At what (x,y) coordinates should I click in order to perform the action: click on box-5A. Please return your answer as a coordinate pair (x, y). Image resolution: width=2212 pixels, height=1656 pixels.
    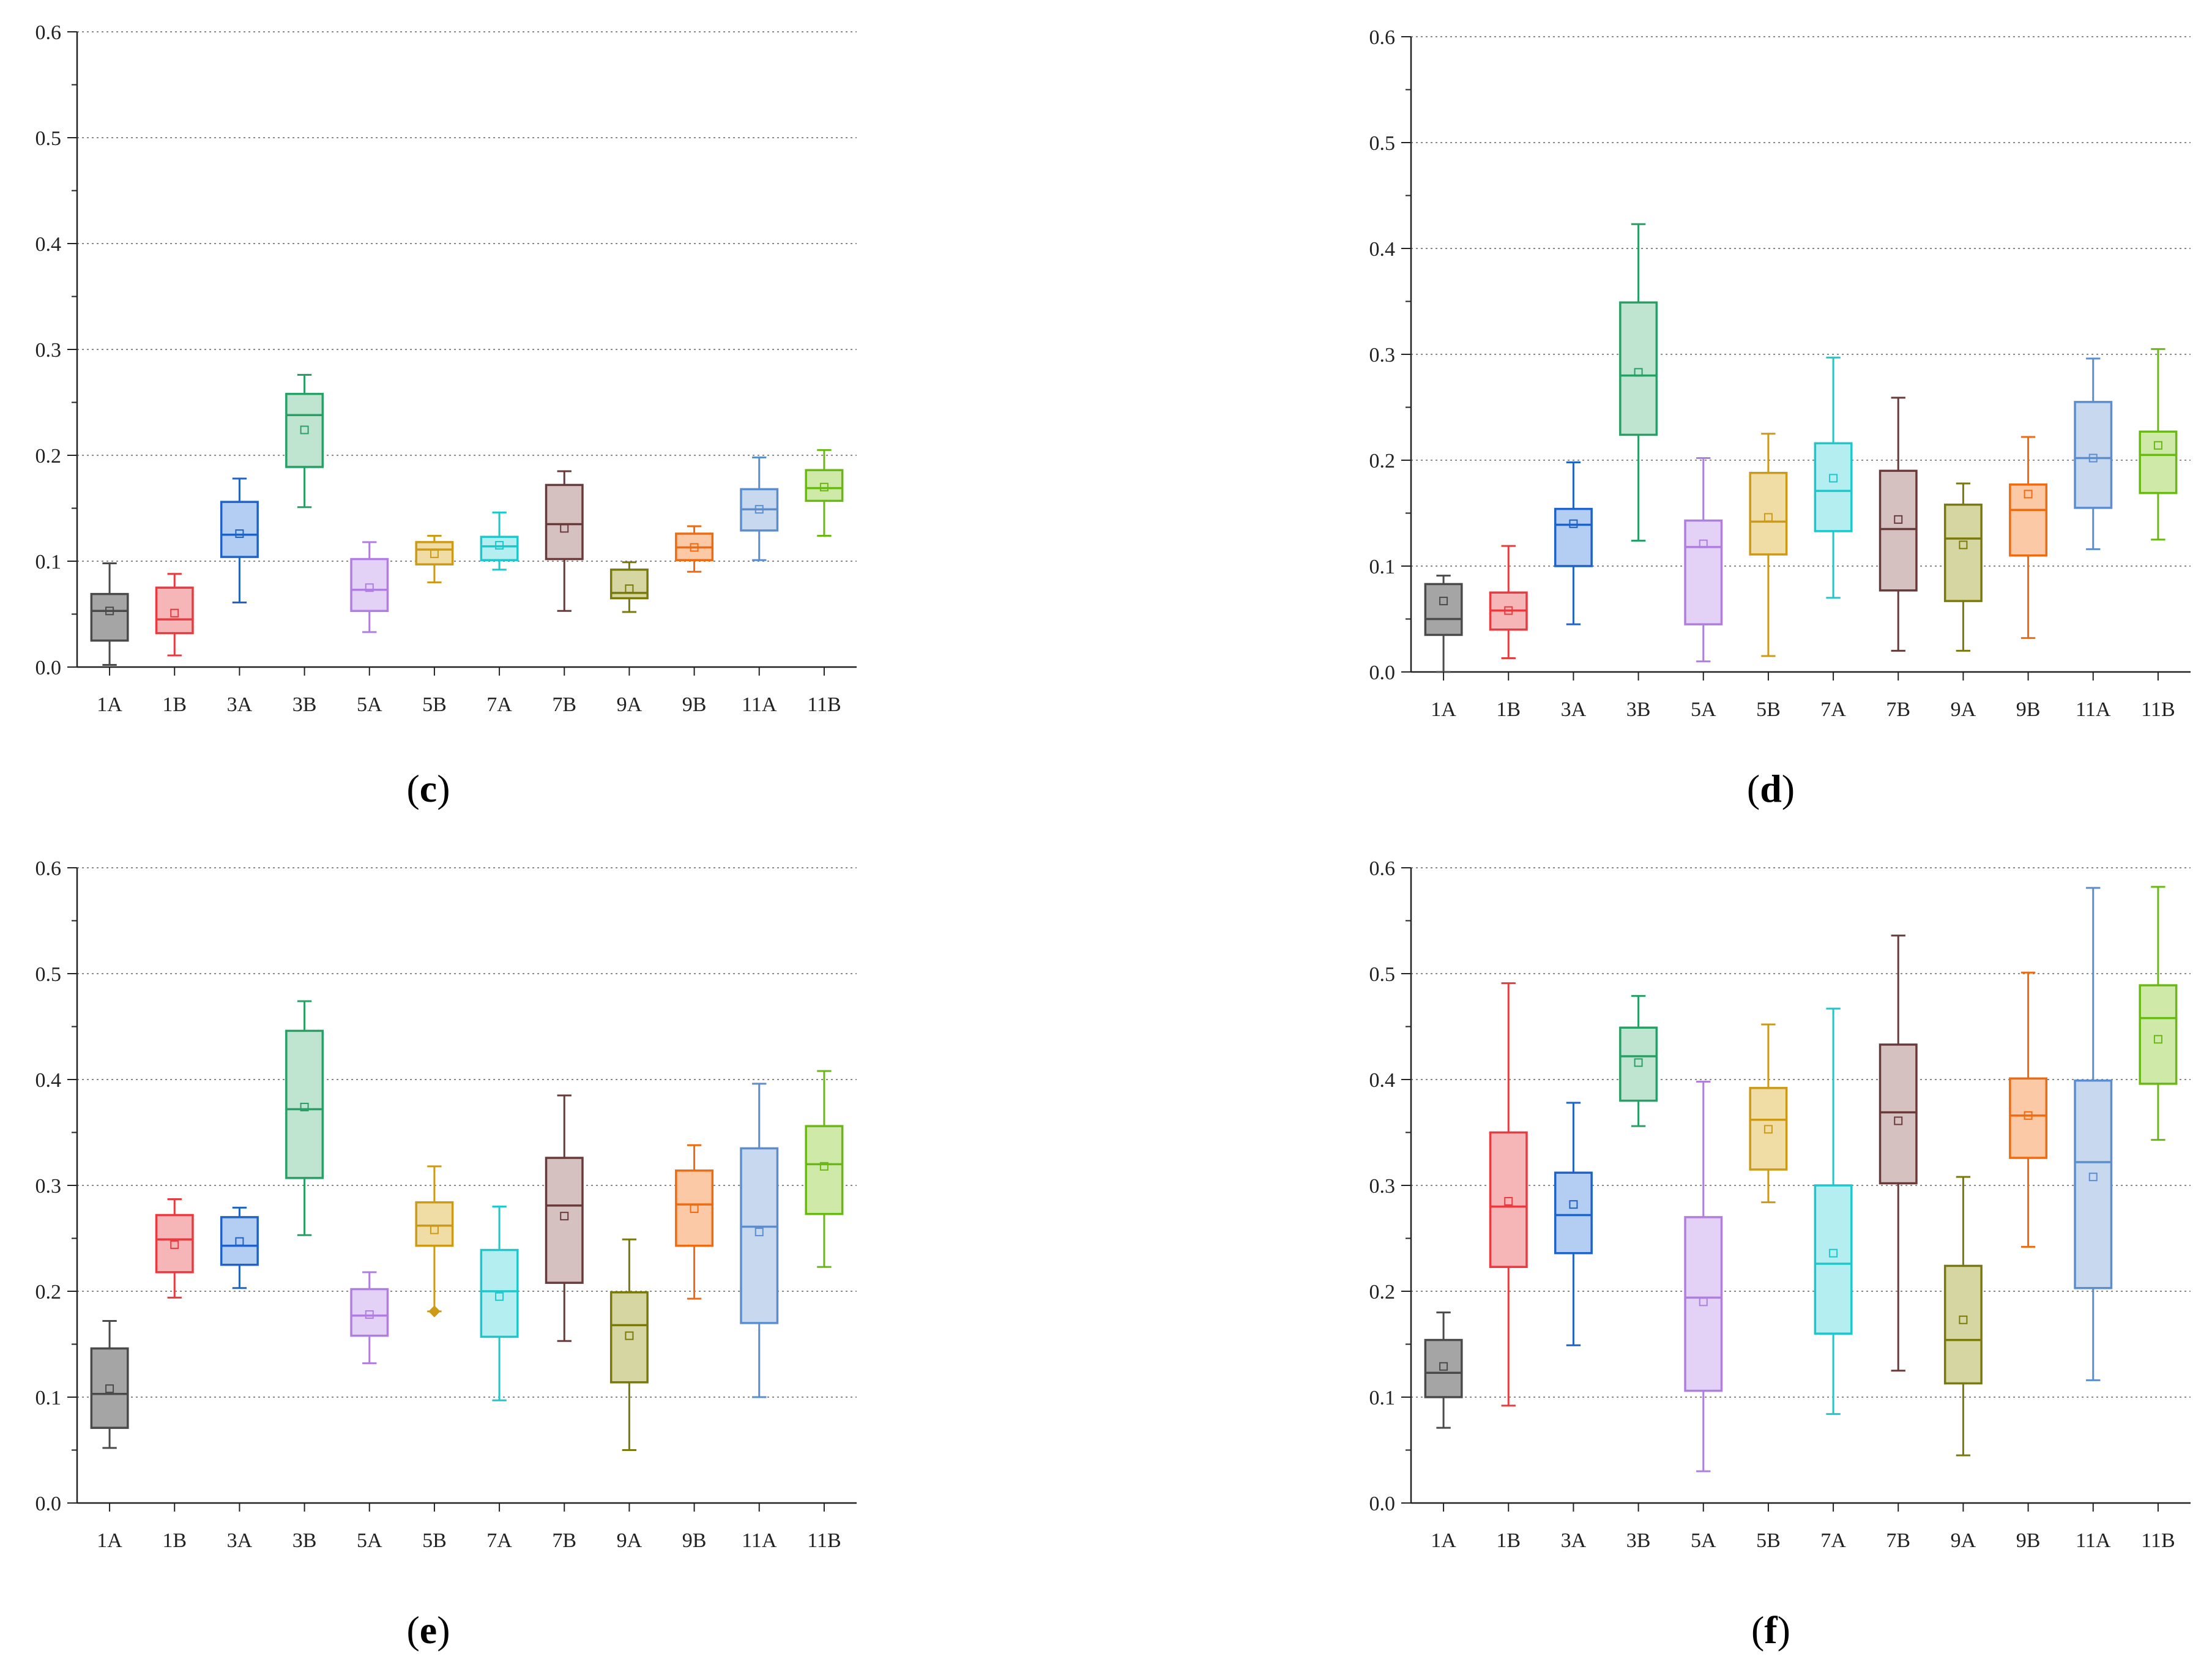
    Looking at the image, I should click on (1703, 560).